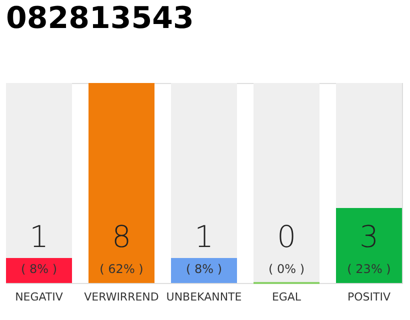 The image size is (410, 320). What do you see at coordinates (122, 237) in the screenshot?
I see `data-label: 8` at bounding box center [122, 237].